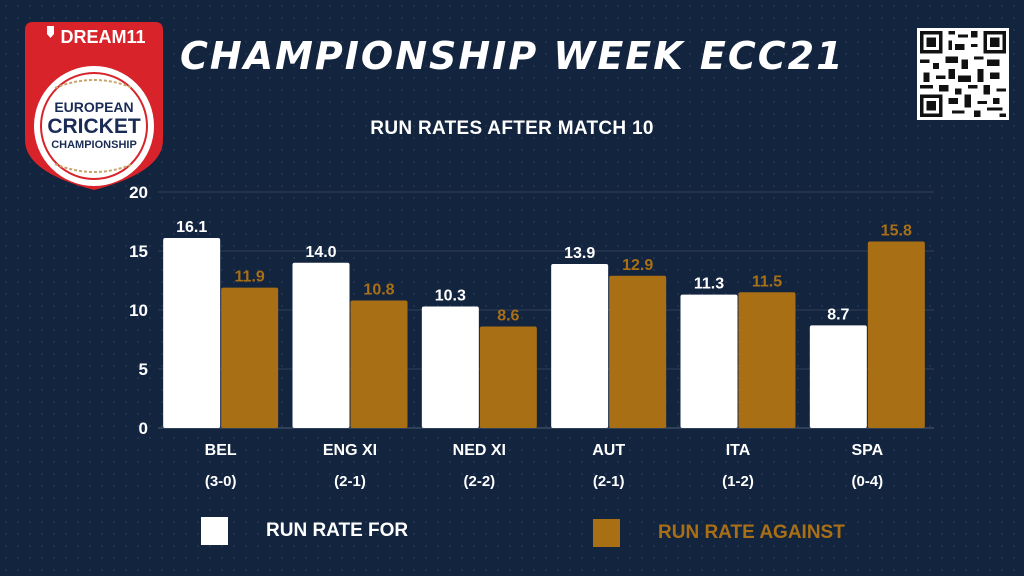  What do you see at coordinates (606, 533) in the screenshot?
I see `legend-swatch-against` at bounding box center [606, 533].